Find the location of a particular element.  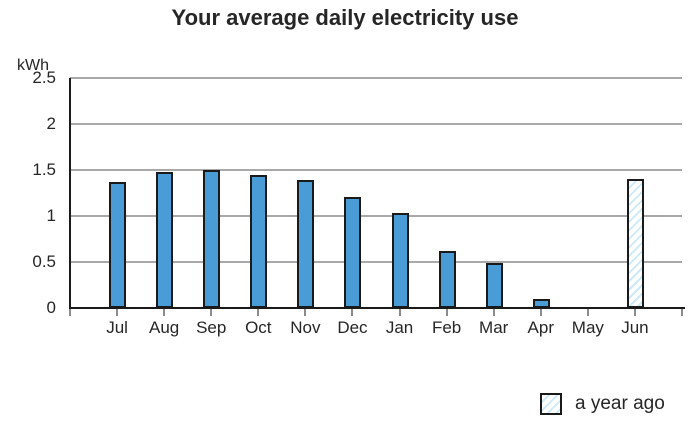

bar-dec is located at coordinates (353, 252).